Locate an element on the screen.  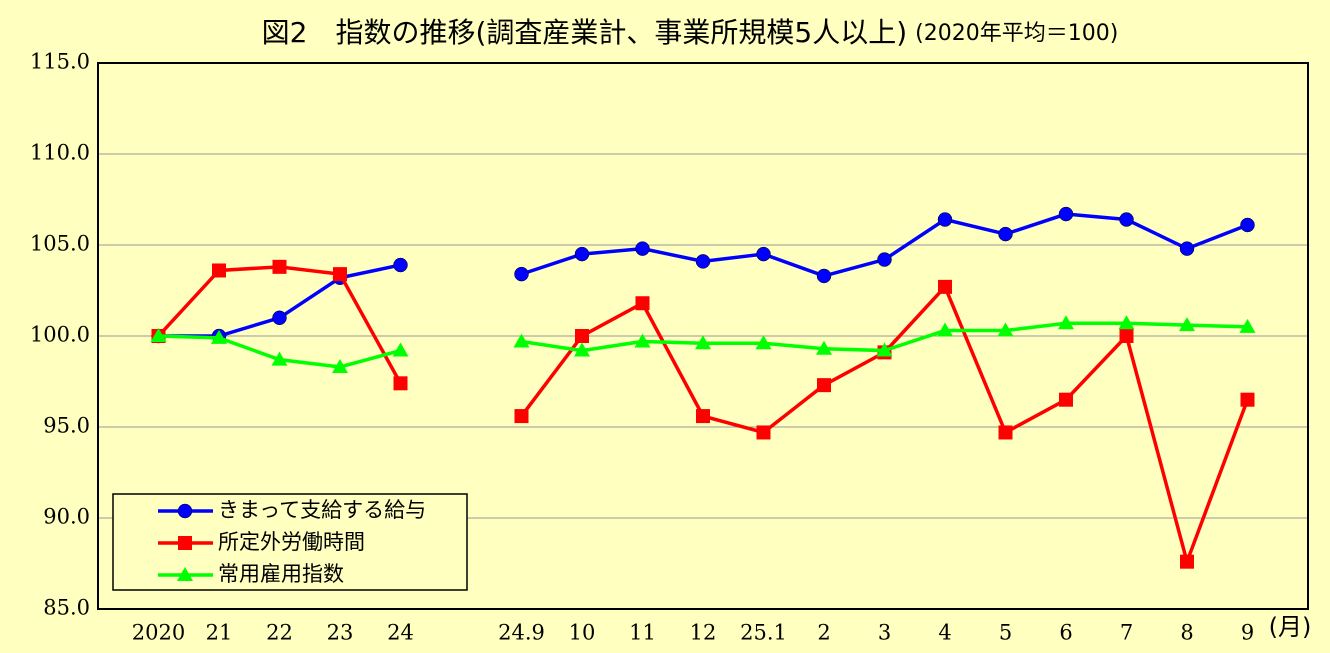
chart-title-group: 図2 指数の推移(調査産業計、事業所規模5人以上) (2020年平均＝100) is located at coordinates (690, 32).